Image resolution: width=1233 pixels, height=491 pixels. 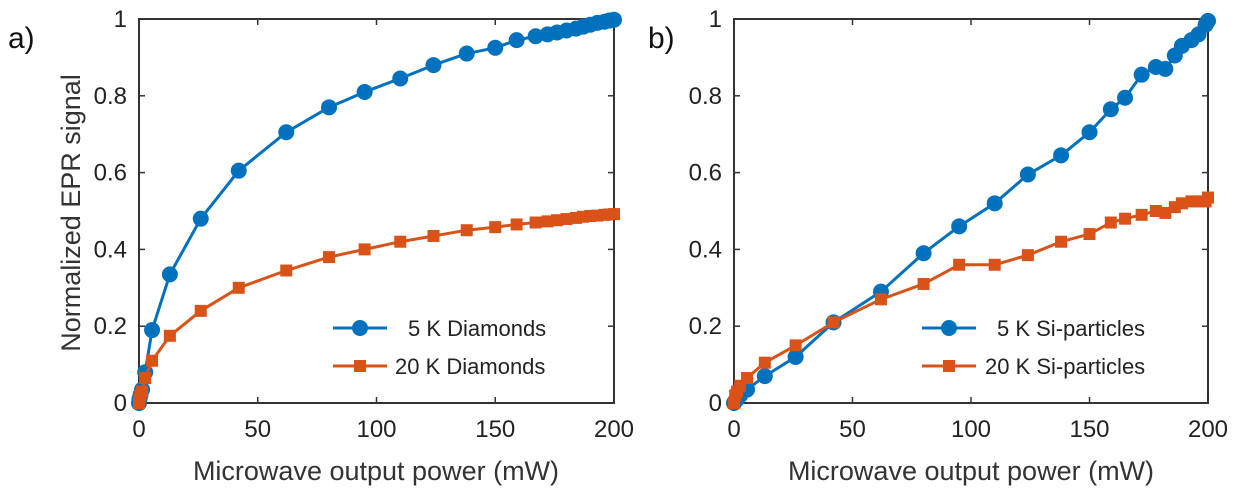 I want to click on x-tick-label-a: 100, so click(x=376, y=429).